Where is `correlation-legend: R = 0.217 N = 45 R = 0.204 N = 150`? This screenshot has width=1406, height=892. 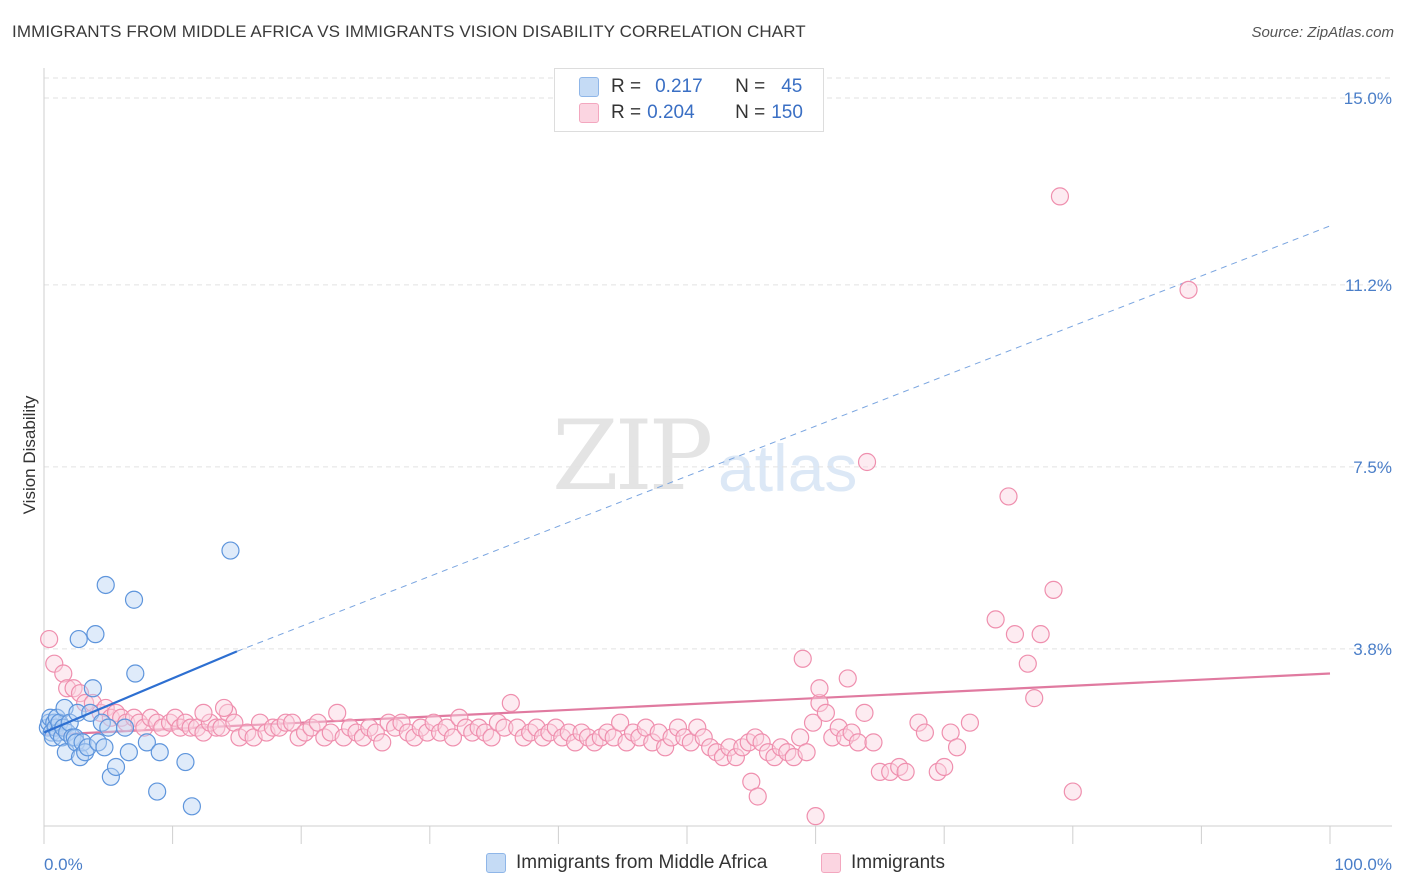 correlation-legend: R = 0.217 N = 45 R = 0.204 N = 150 is located at coordinates (689, 100).